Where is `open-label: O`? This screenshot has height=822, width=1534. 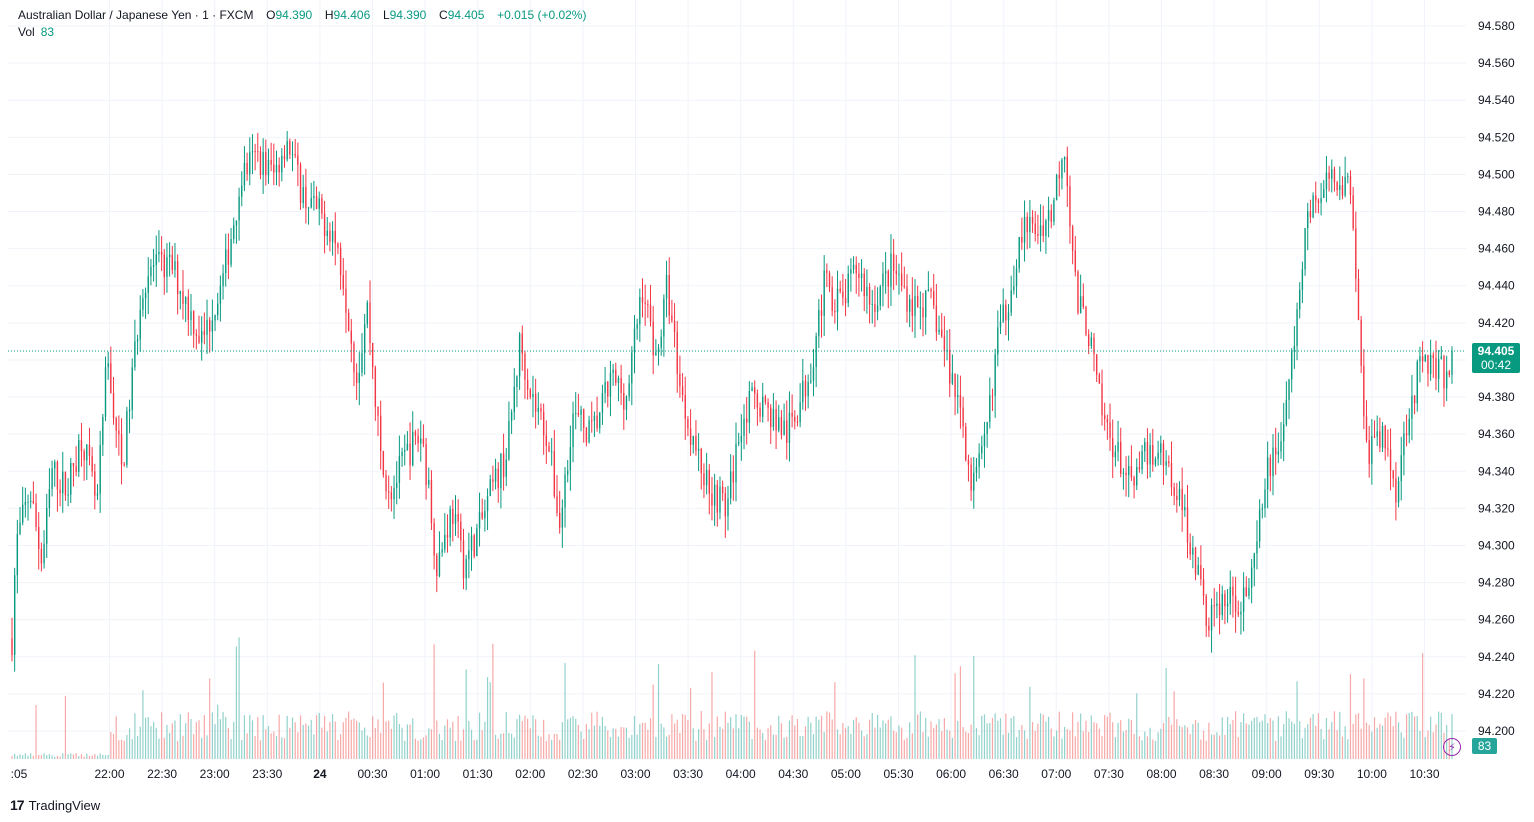
open-label: O is located at coordinates (271, 15).